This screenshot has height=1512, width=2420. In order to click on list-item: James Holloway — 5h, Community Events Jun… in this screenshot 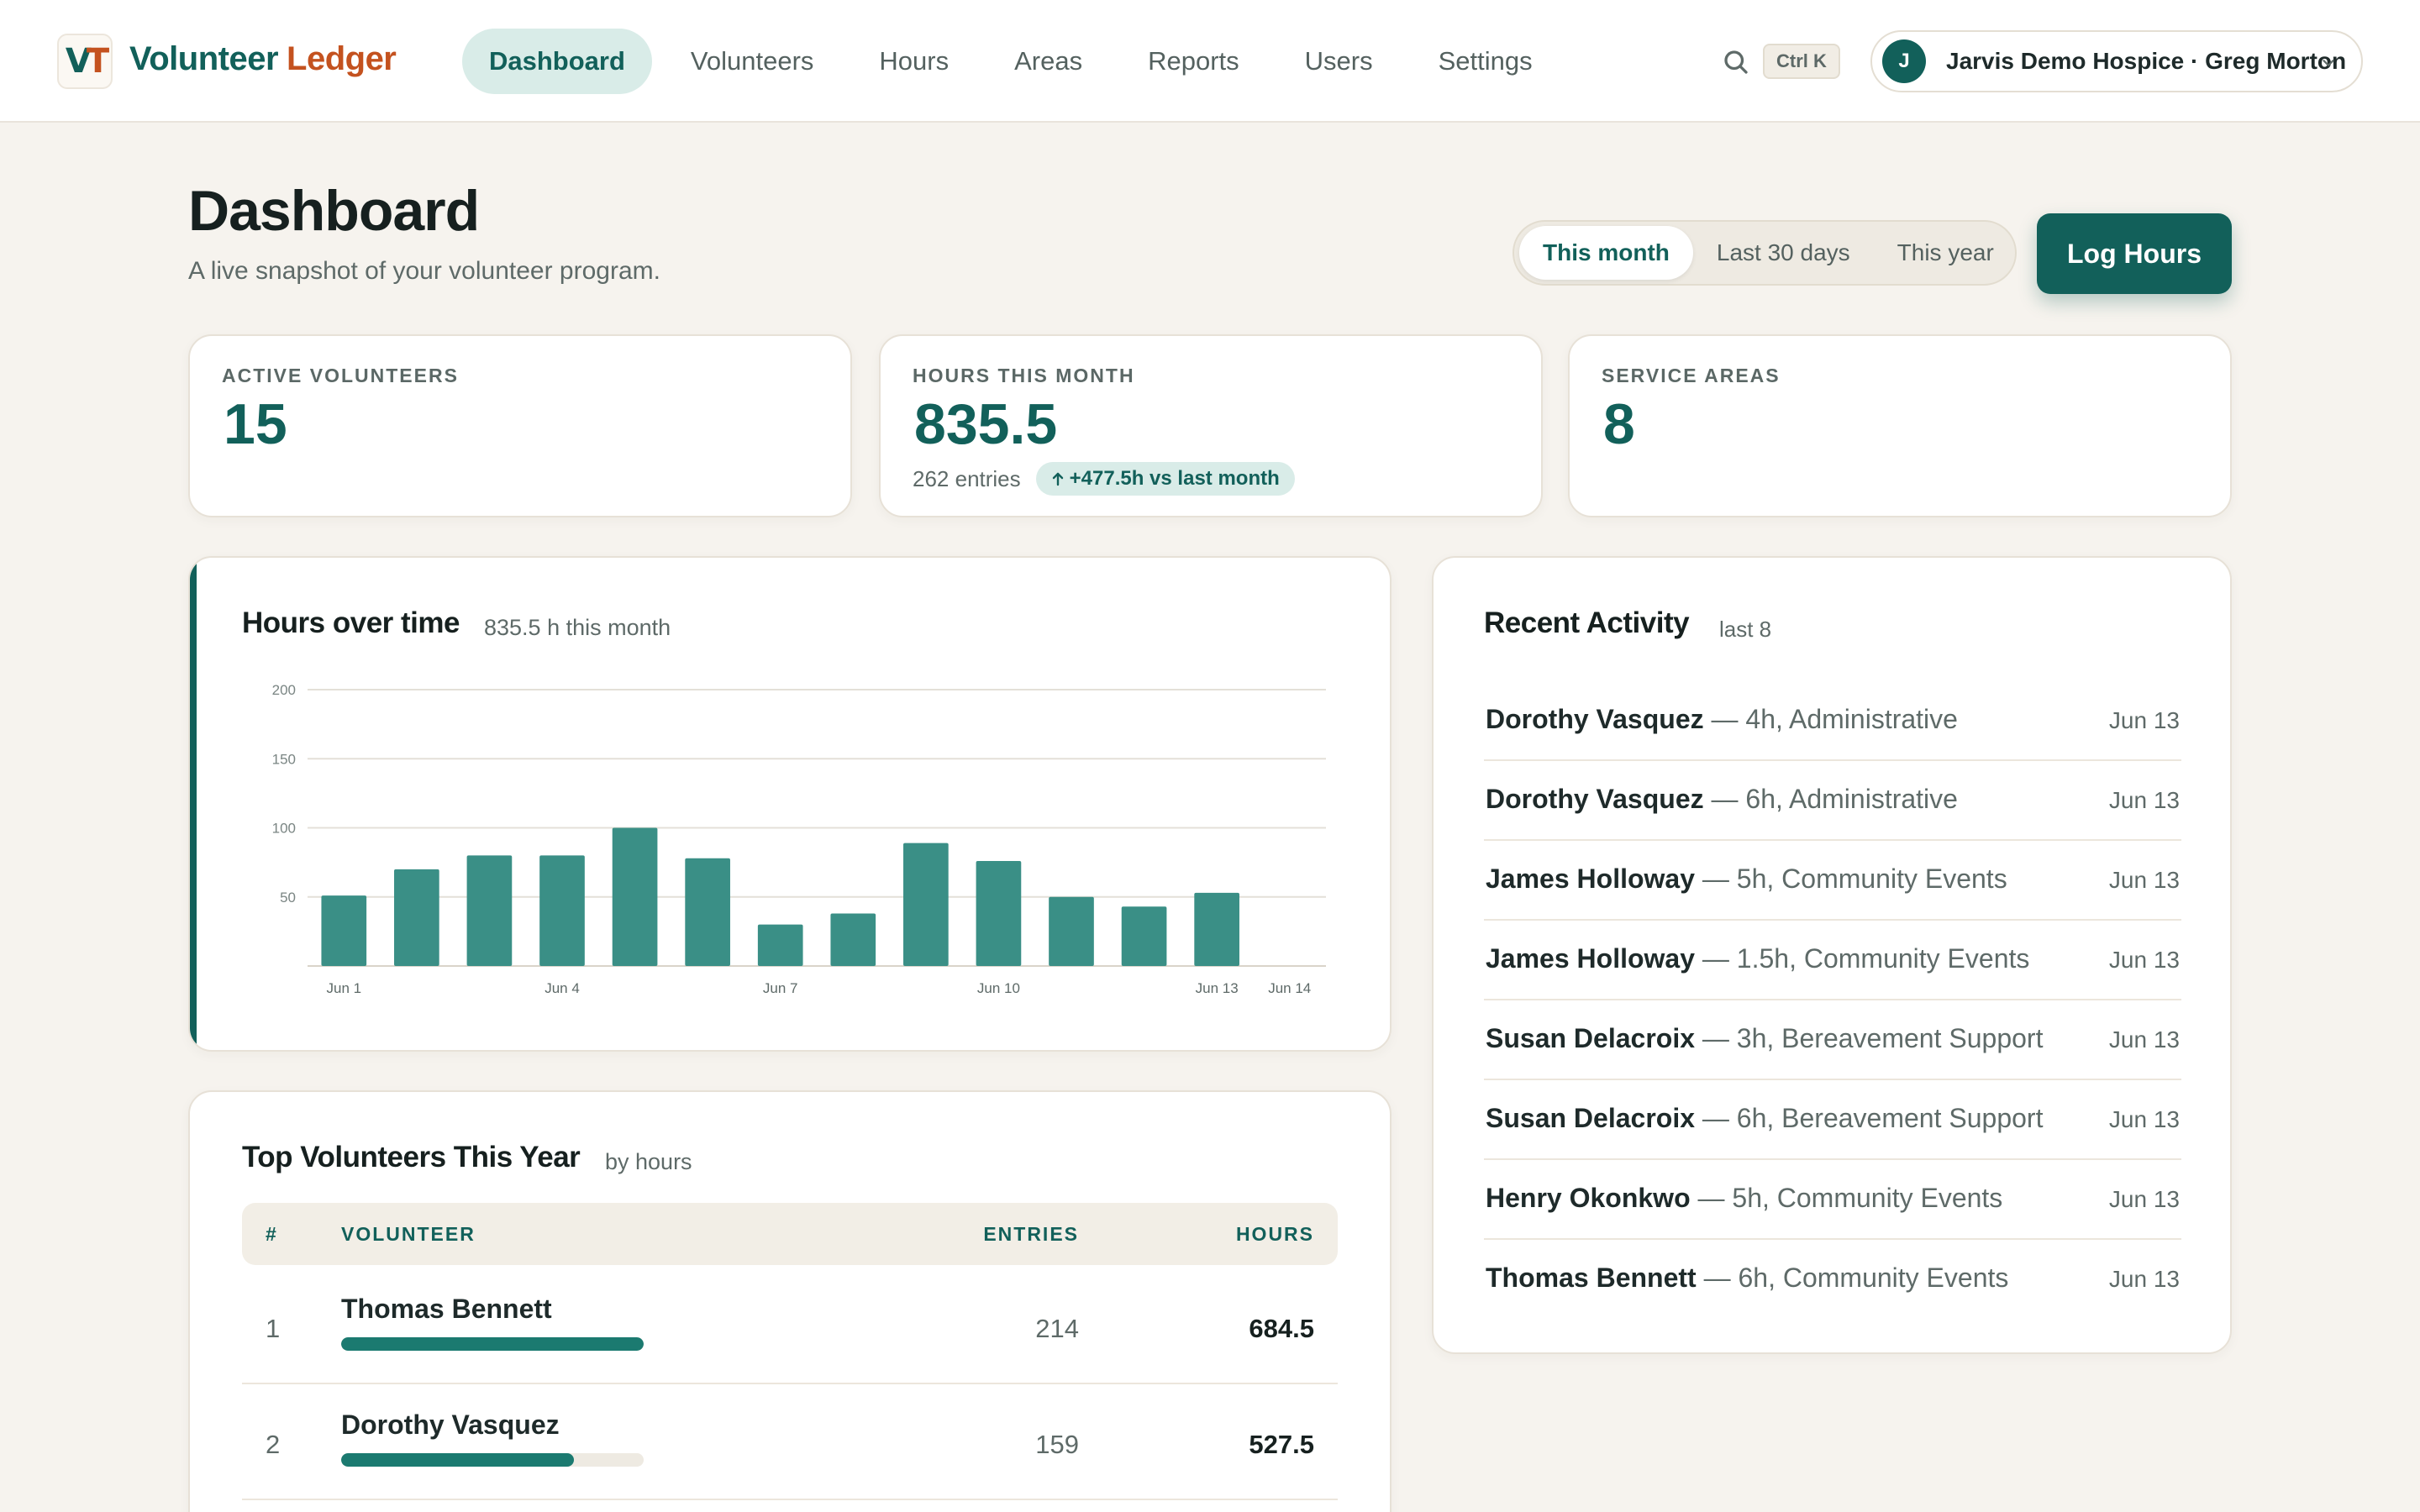, I will do `click(1832, 880)`.